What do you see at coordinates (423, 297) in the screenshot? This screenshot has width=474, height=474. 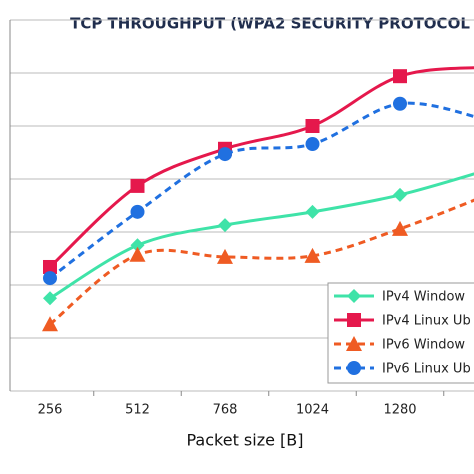 I see `legend-label: IPv4 Window` at bounding box center [423, 297].